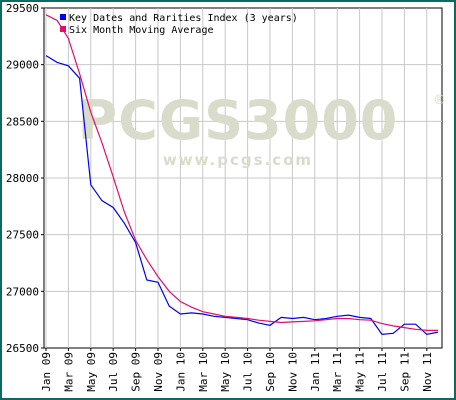  What do you see at coordinates (183, 18) in the screenshot?
I see `legend-label-index: Key Dates and Rarities Index (3 years)` at bounding box center [183, 18].